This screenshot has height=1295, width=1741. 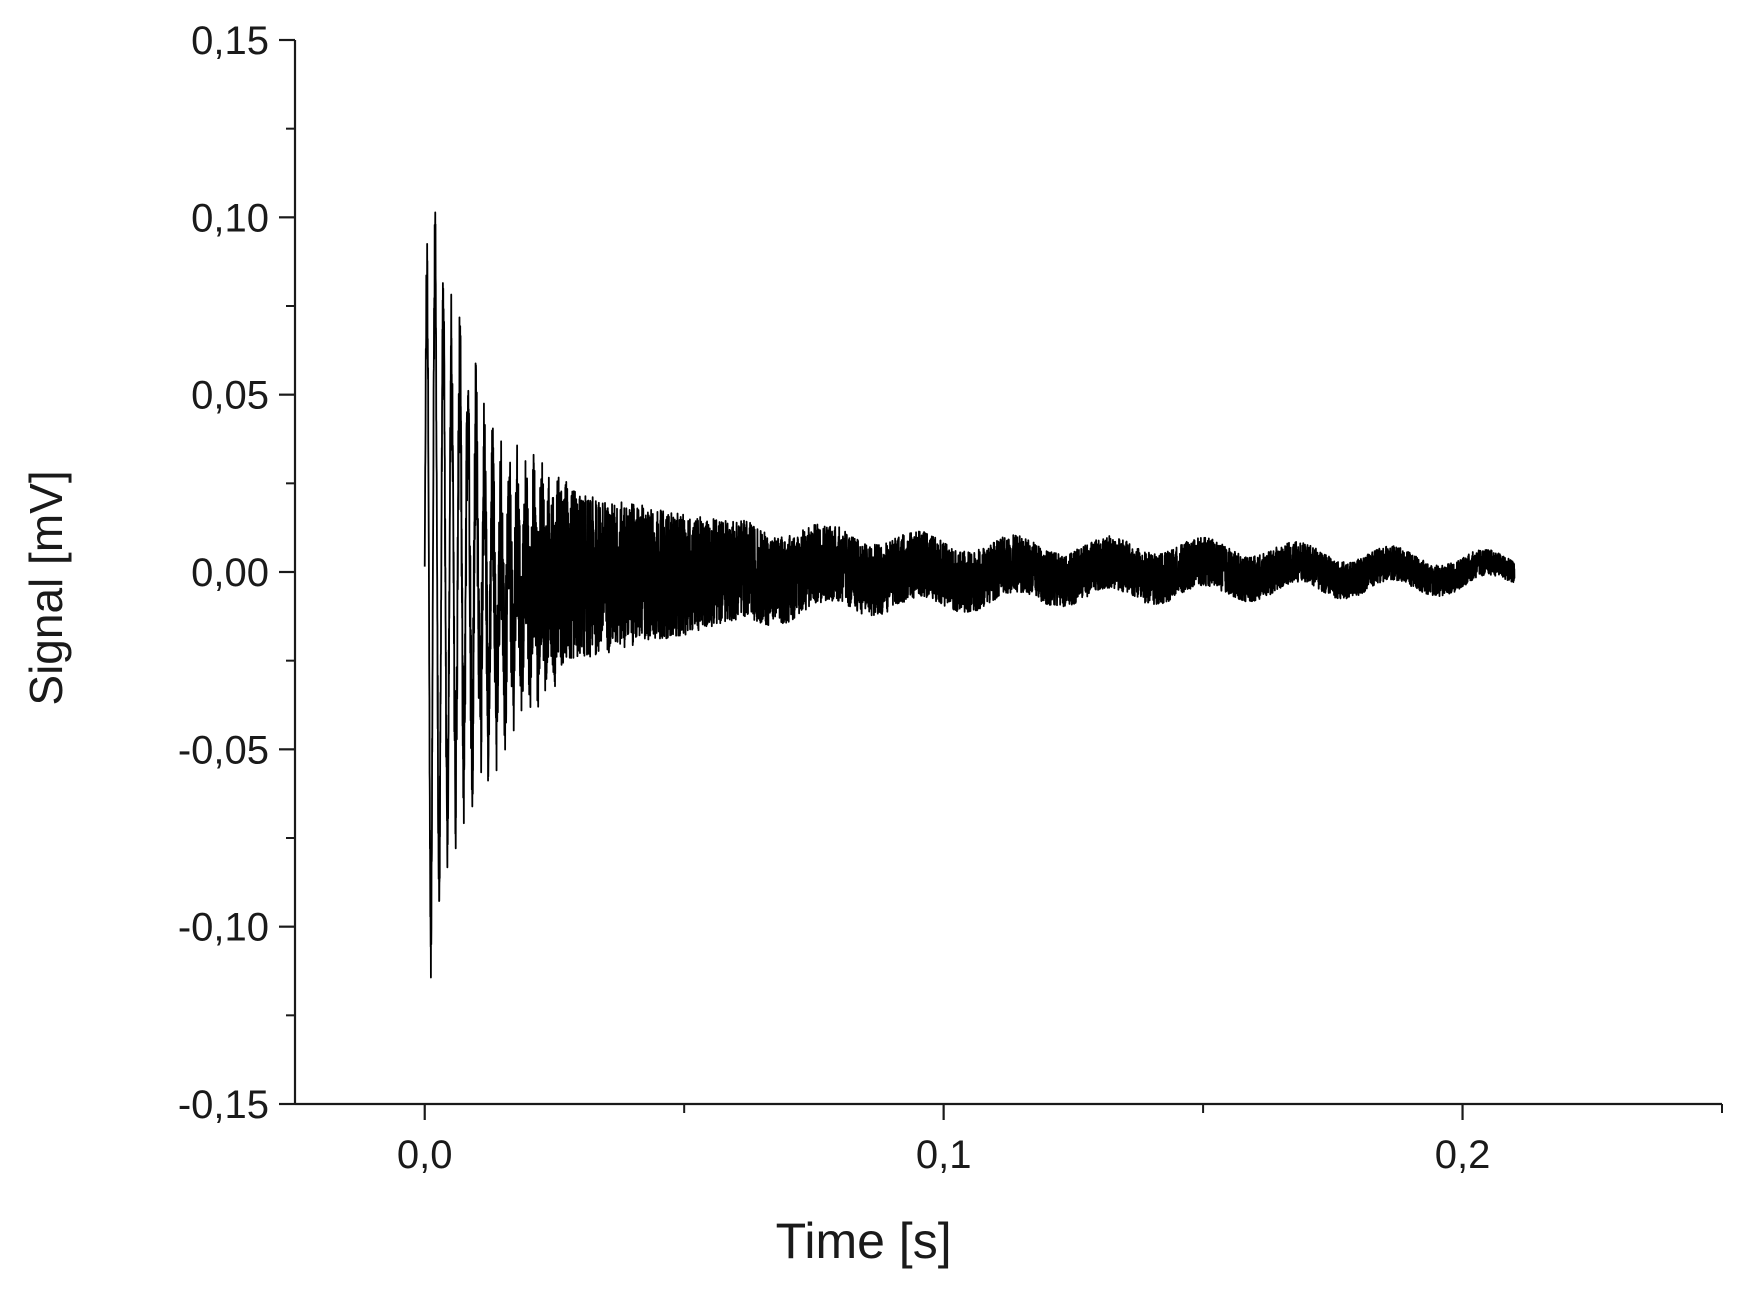 What do you see at coordinates (230, 396) in the screenshot?
I see `y-tick-label: 0,05` at bounding box center [230, 396].